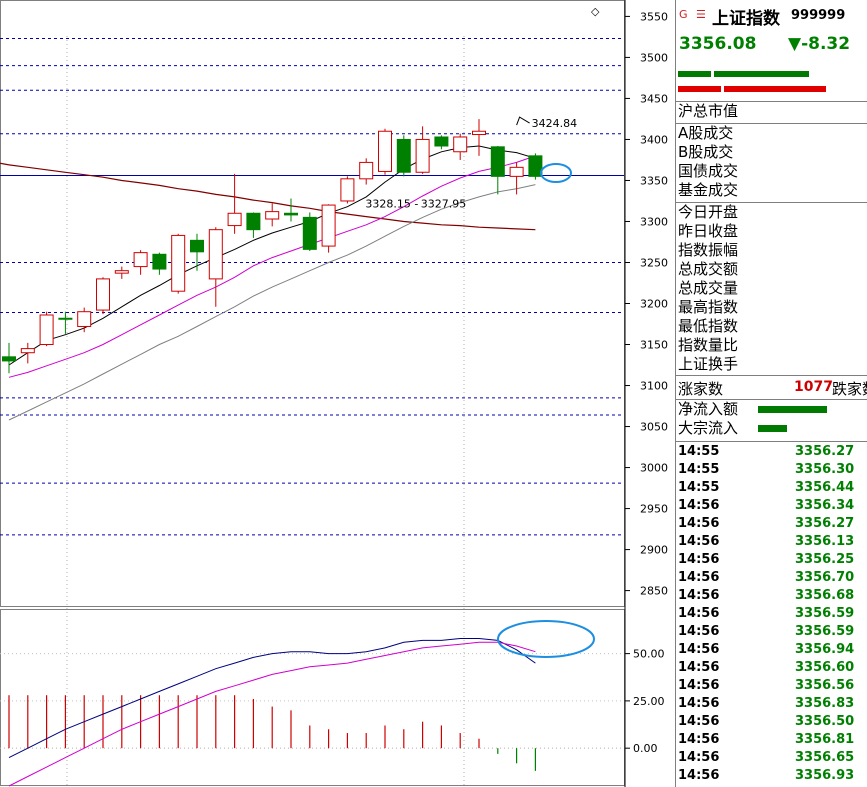  What do you see at coordinates (444, 204) in the screenshot?
I see `annotation-label: 3327.95` at bounding box center [444, 204].